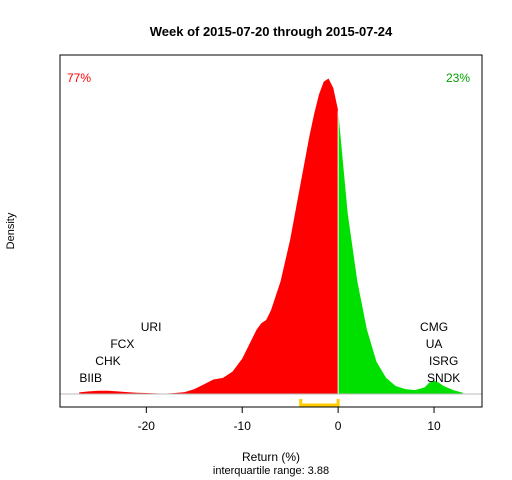 The width and height of the screenshot is (512, 480). I want to click on left-stock-label: BIIB, so click(90, 378).